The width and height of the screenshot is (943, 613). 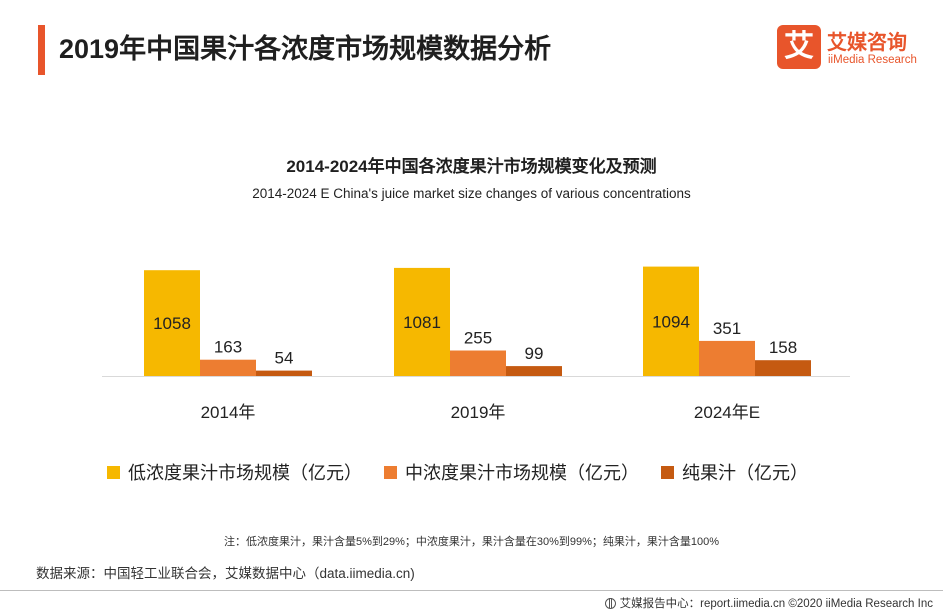 I want to click on legend-item-mid: 中浓度果汁市场规模（亿元）, so click(x=511, y=472).